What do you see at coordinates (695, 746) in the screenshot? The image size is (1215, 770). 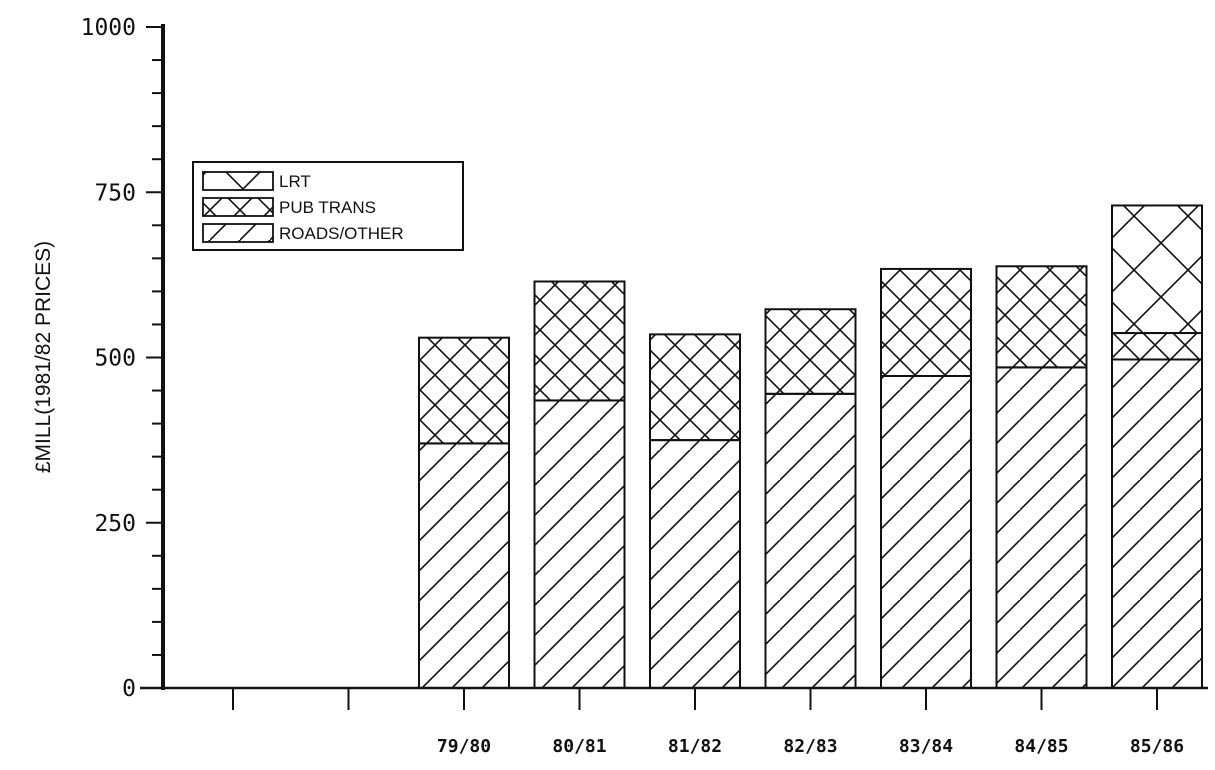 I see `x-tick-label: 81/82` at bounding box center [695, 746].